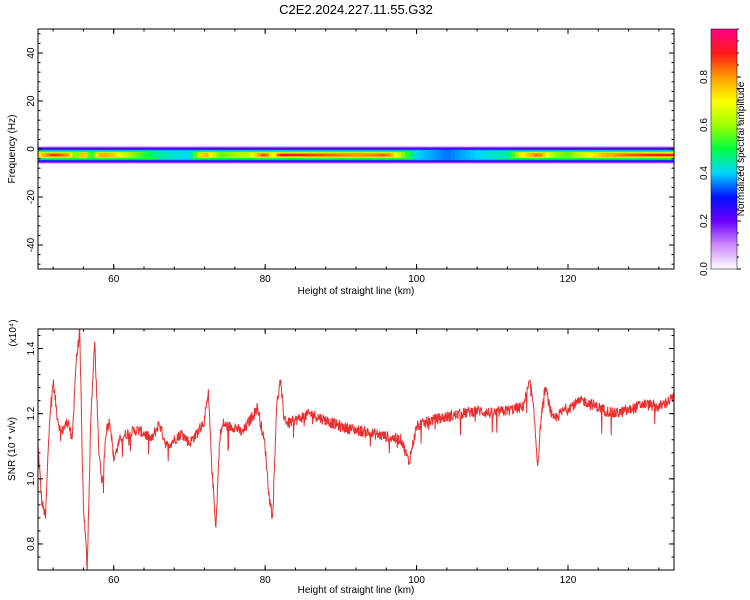 The width and height of the screenshot is (750, 600). What do you see at coordinates (31, 244) in the screenshot?
I see `spectrogram-y-tick-label: -40` at bounding box center [31, 244].